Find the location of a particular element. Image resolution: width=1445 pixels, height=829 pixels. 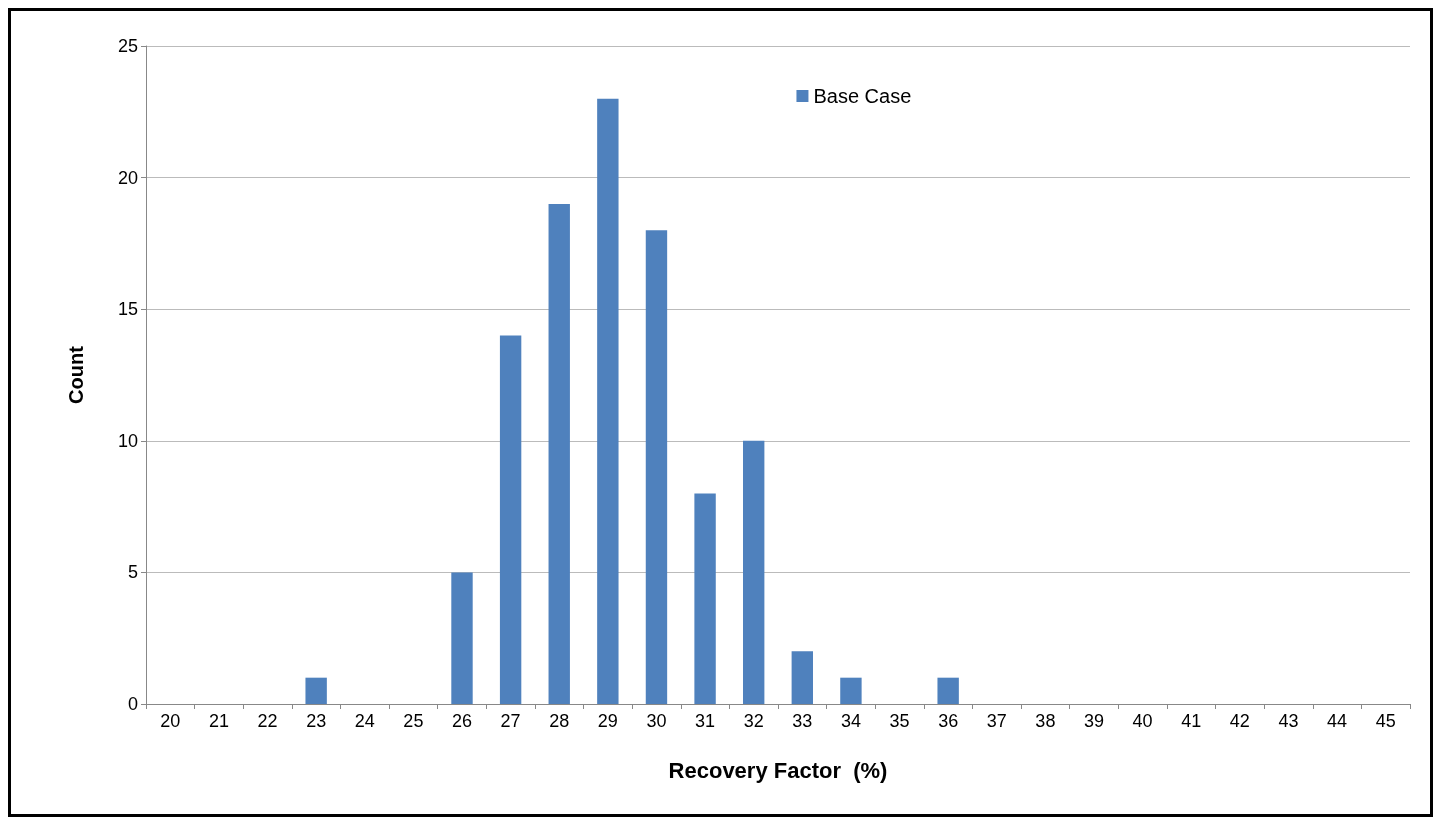

x-tick-label: 42 is located at coordinates (1239, 721).